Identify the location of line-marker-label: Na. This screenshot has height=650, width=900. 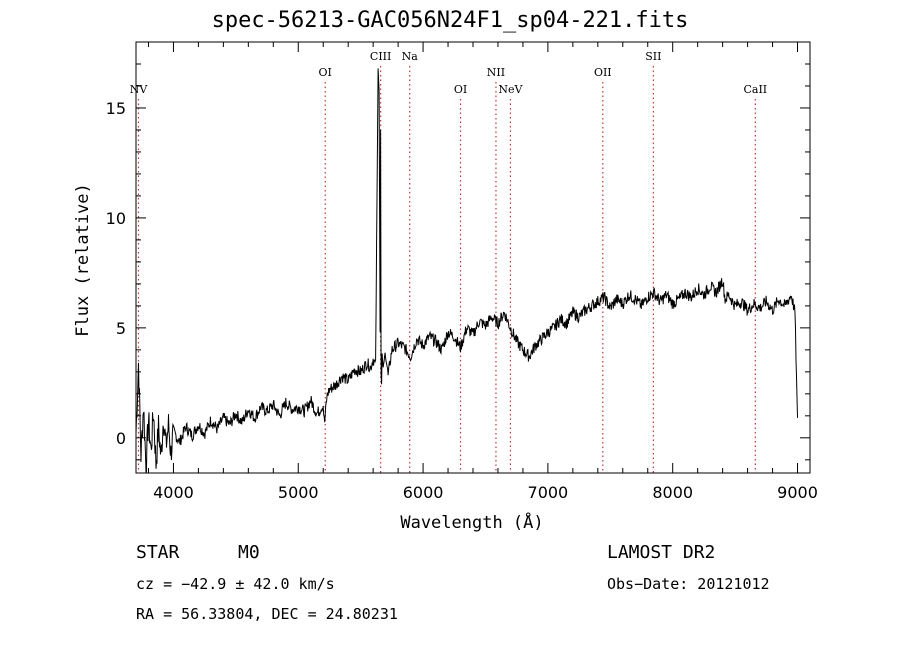
(410, 56).